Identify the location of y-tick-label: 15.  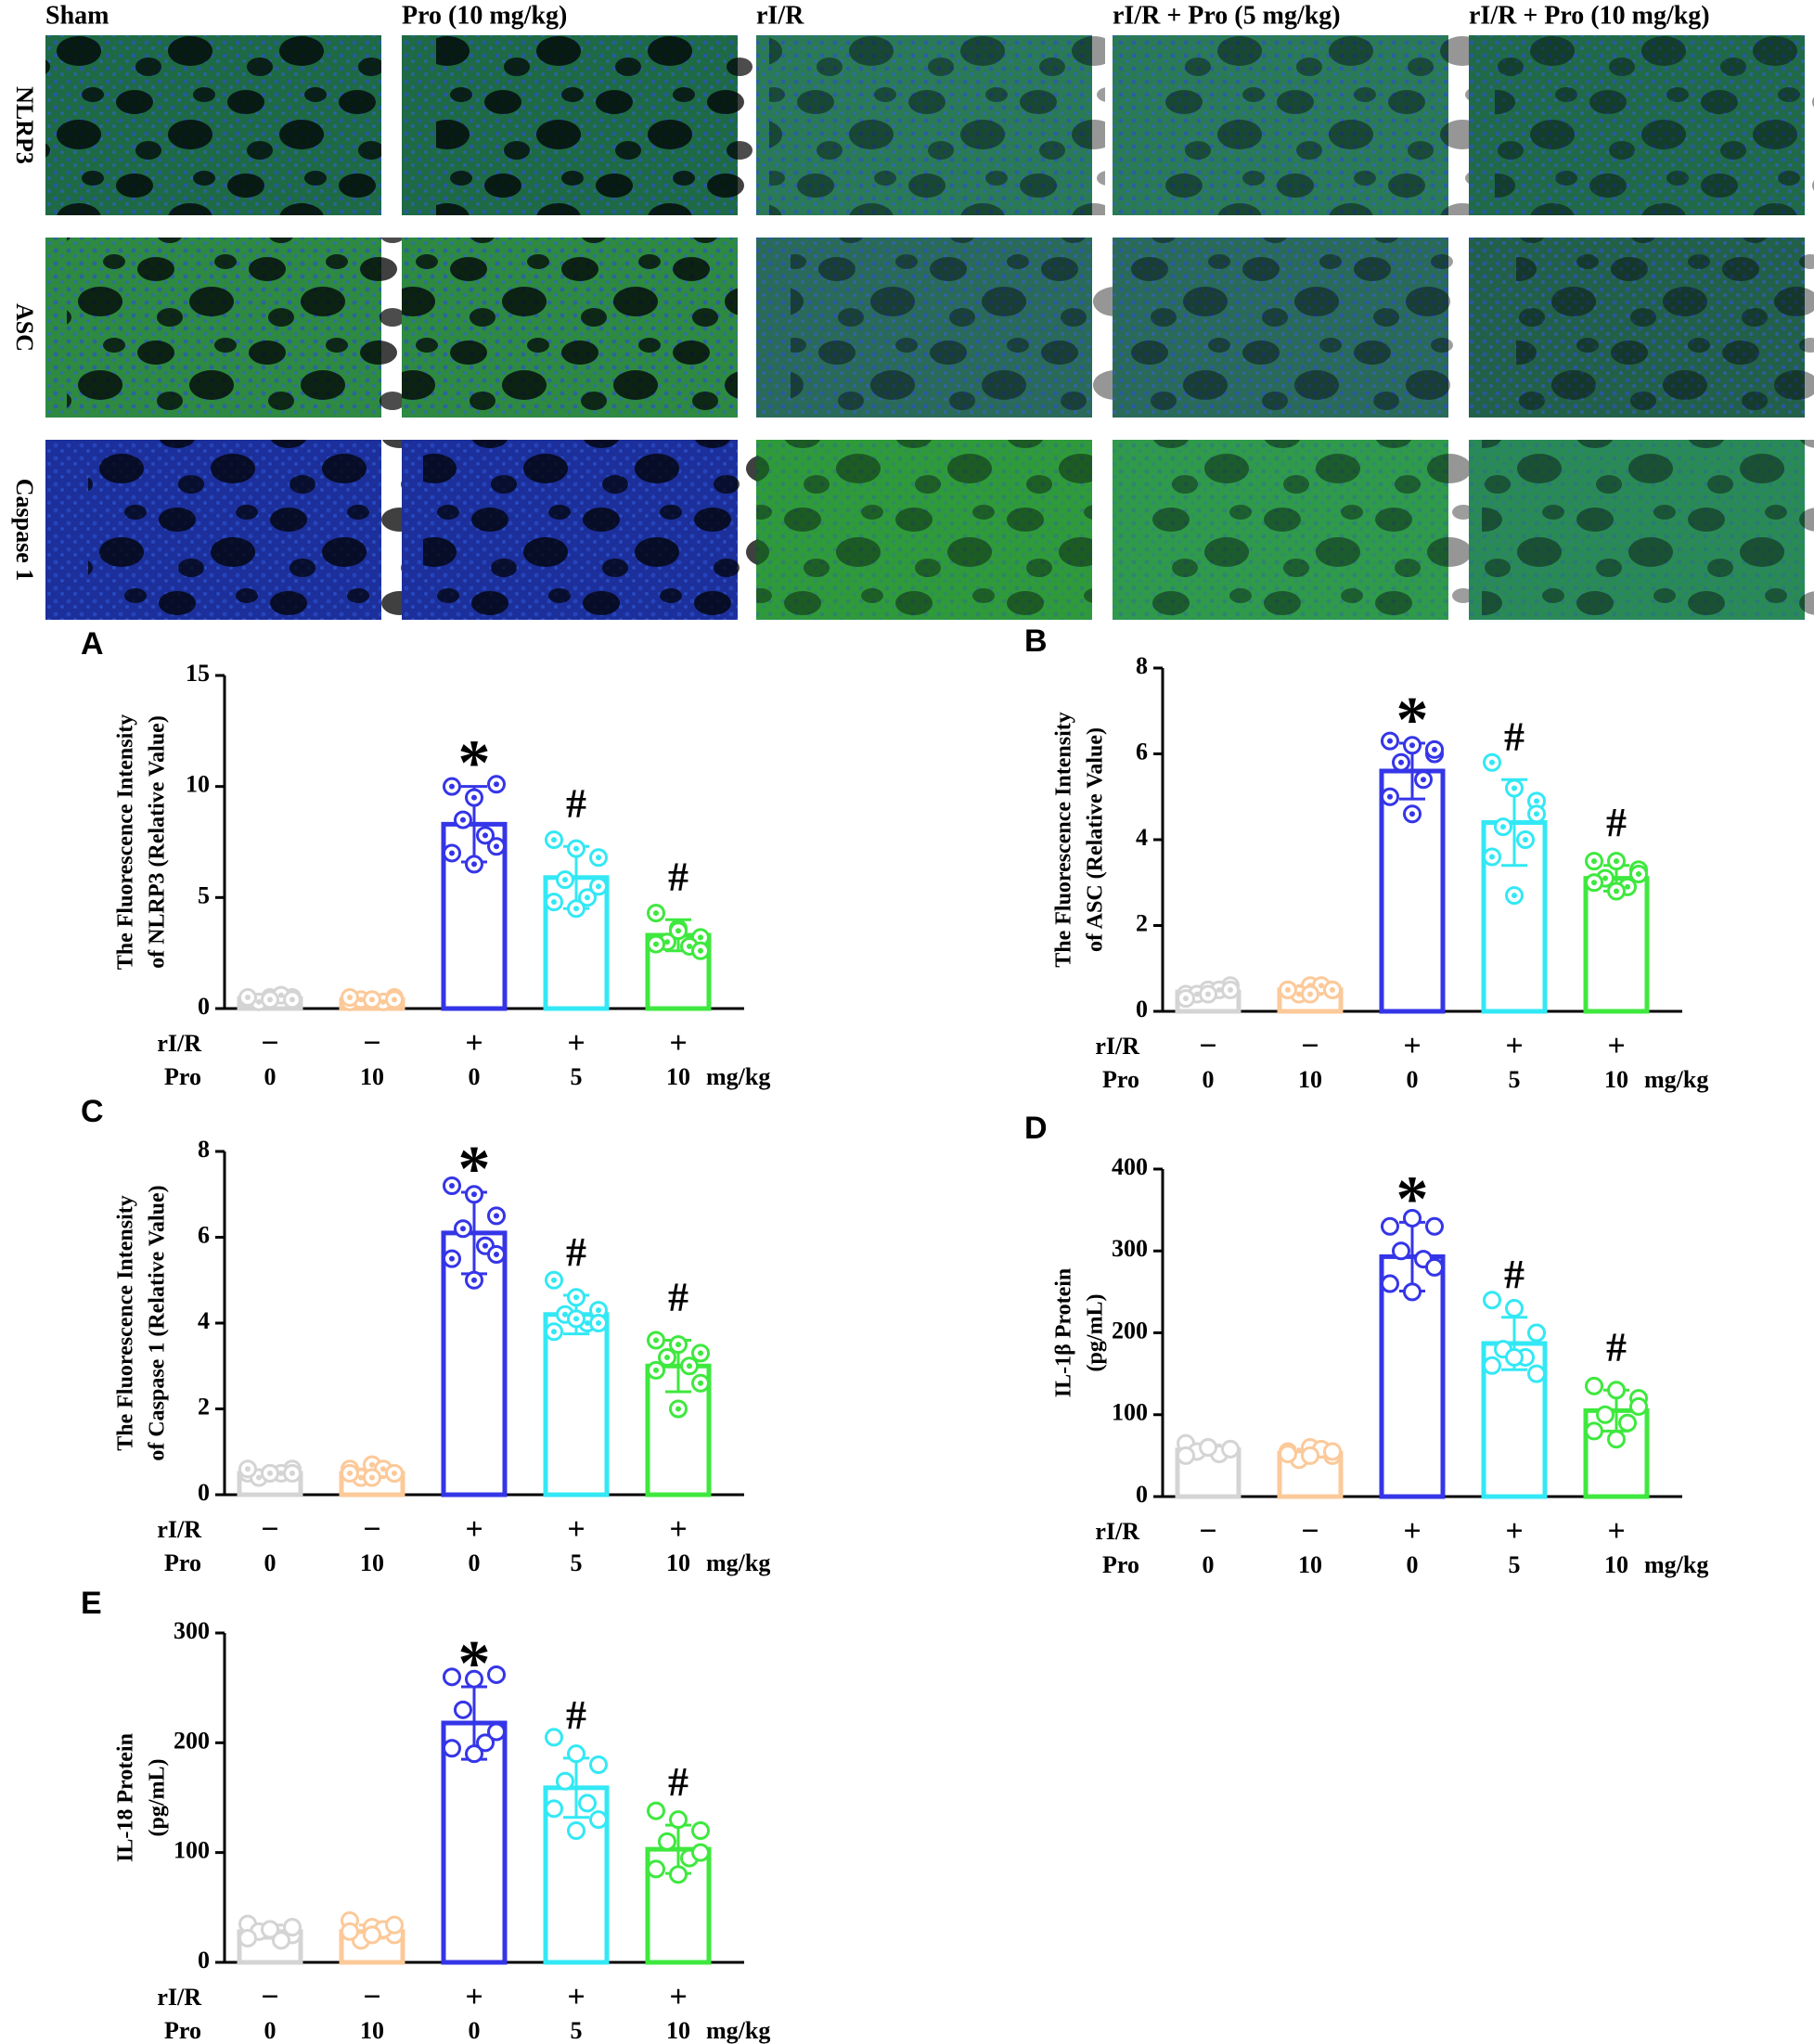
(198, 673).